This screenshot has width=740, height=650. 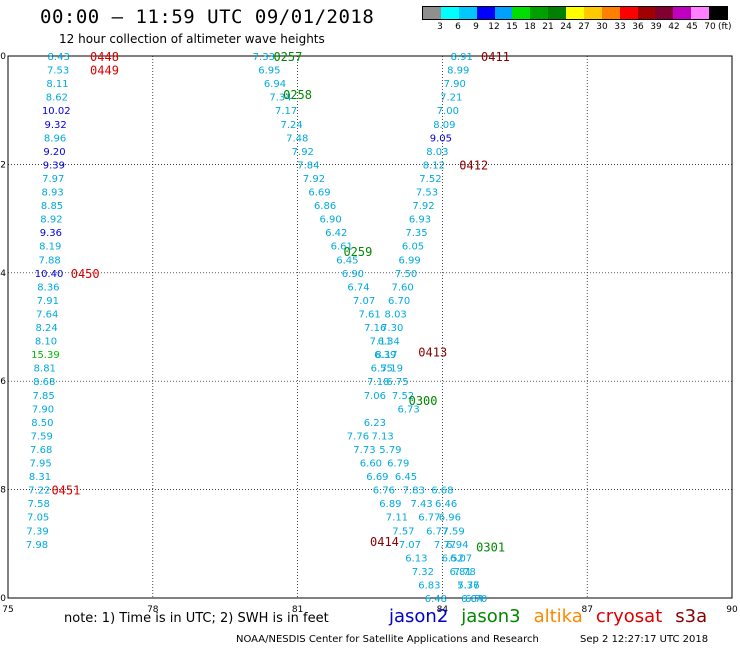 What do you see at coordinates (49, 260) in the screenshot?
I see `swh-value: 7.88` at bounding box center [49, 260].